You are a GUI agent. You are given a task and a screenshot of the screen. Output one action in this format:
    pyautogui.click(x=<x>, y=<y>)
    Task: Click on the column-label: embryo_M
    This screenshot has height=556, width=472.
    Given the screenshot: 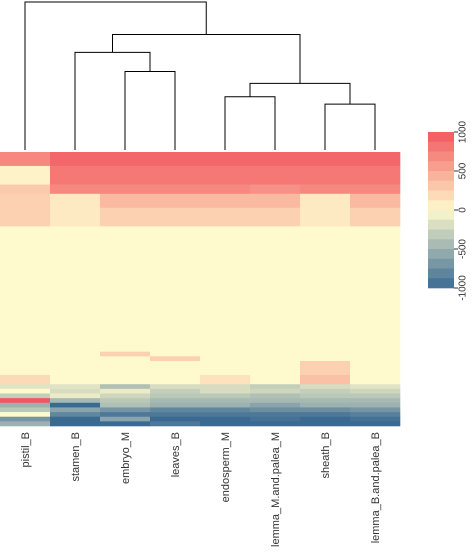 What is the action you would take?
    pyautogui.click(x=126, y=458)
    